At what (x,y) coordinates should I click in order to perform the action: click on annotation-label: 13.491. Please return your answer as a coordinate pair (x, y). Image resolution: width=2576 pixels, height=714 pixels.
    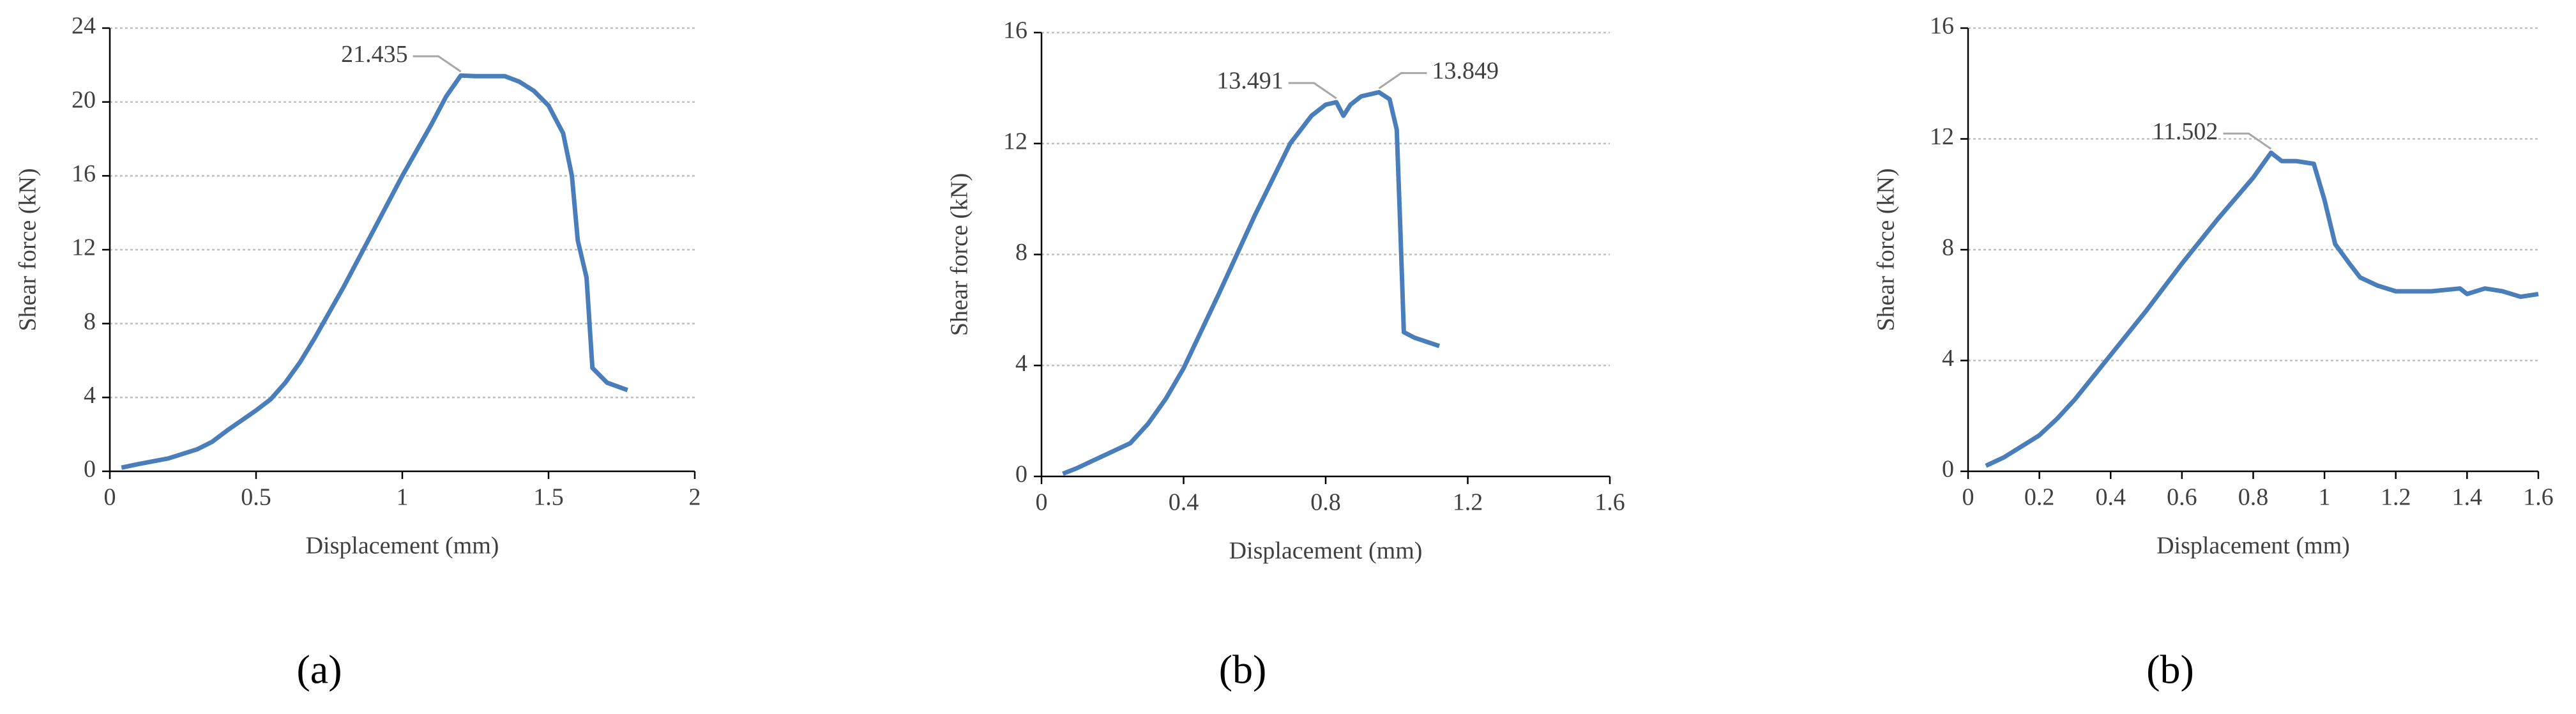
    Looking at the image, I should click on (1250, 81).